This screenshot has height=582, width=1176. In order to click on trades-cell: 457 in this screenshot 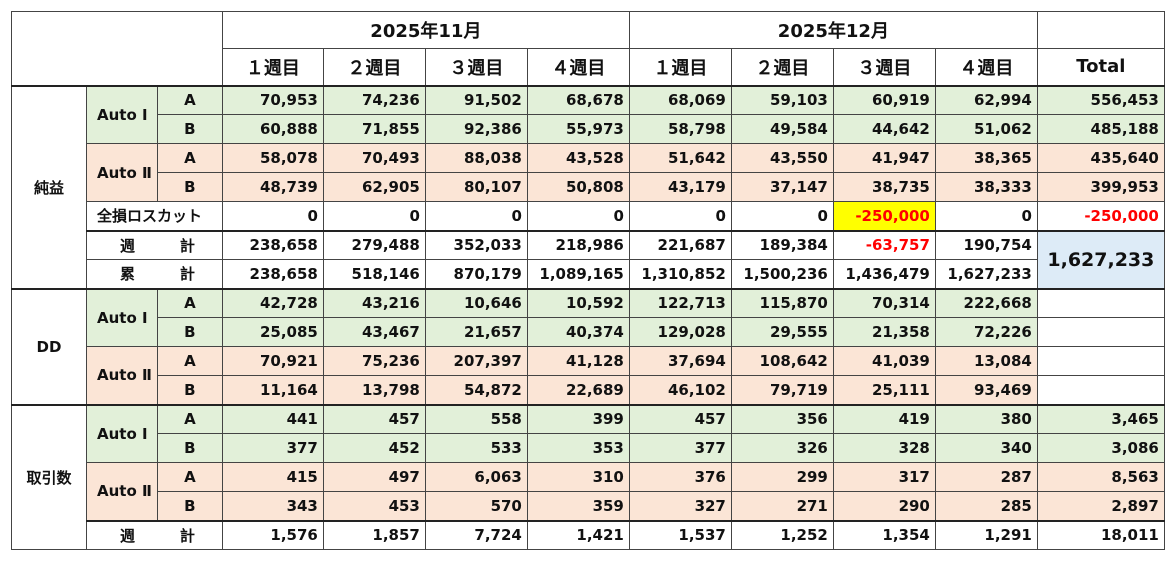, I will do `click(680, 418)`.